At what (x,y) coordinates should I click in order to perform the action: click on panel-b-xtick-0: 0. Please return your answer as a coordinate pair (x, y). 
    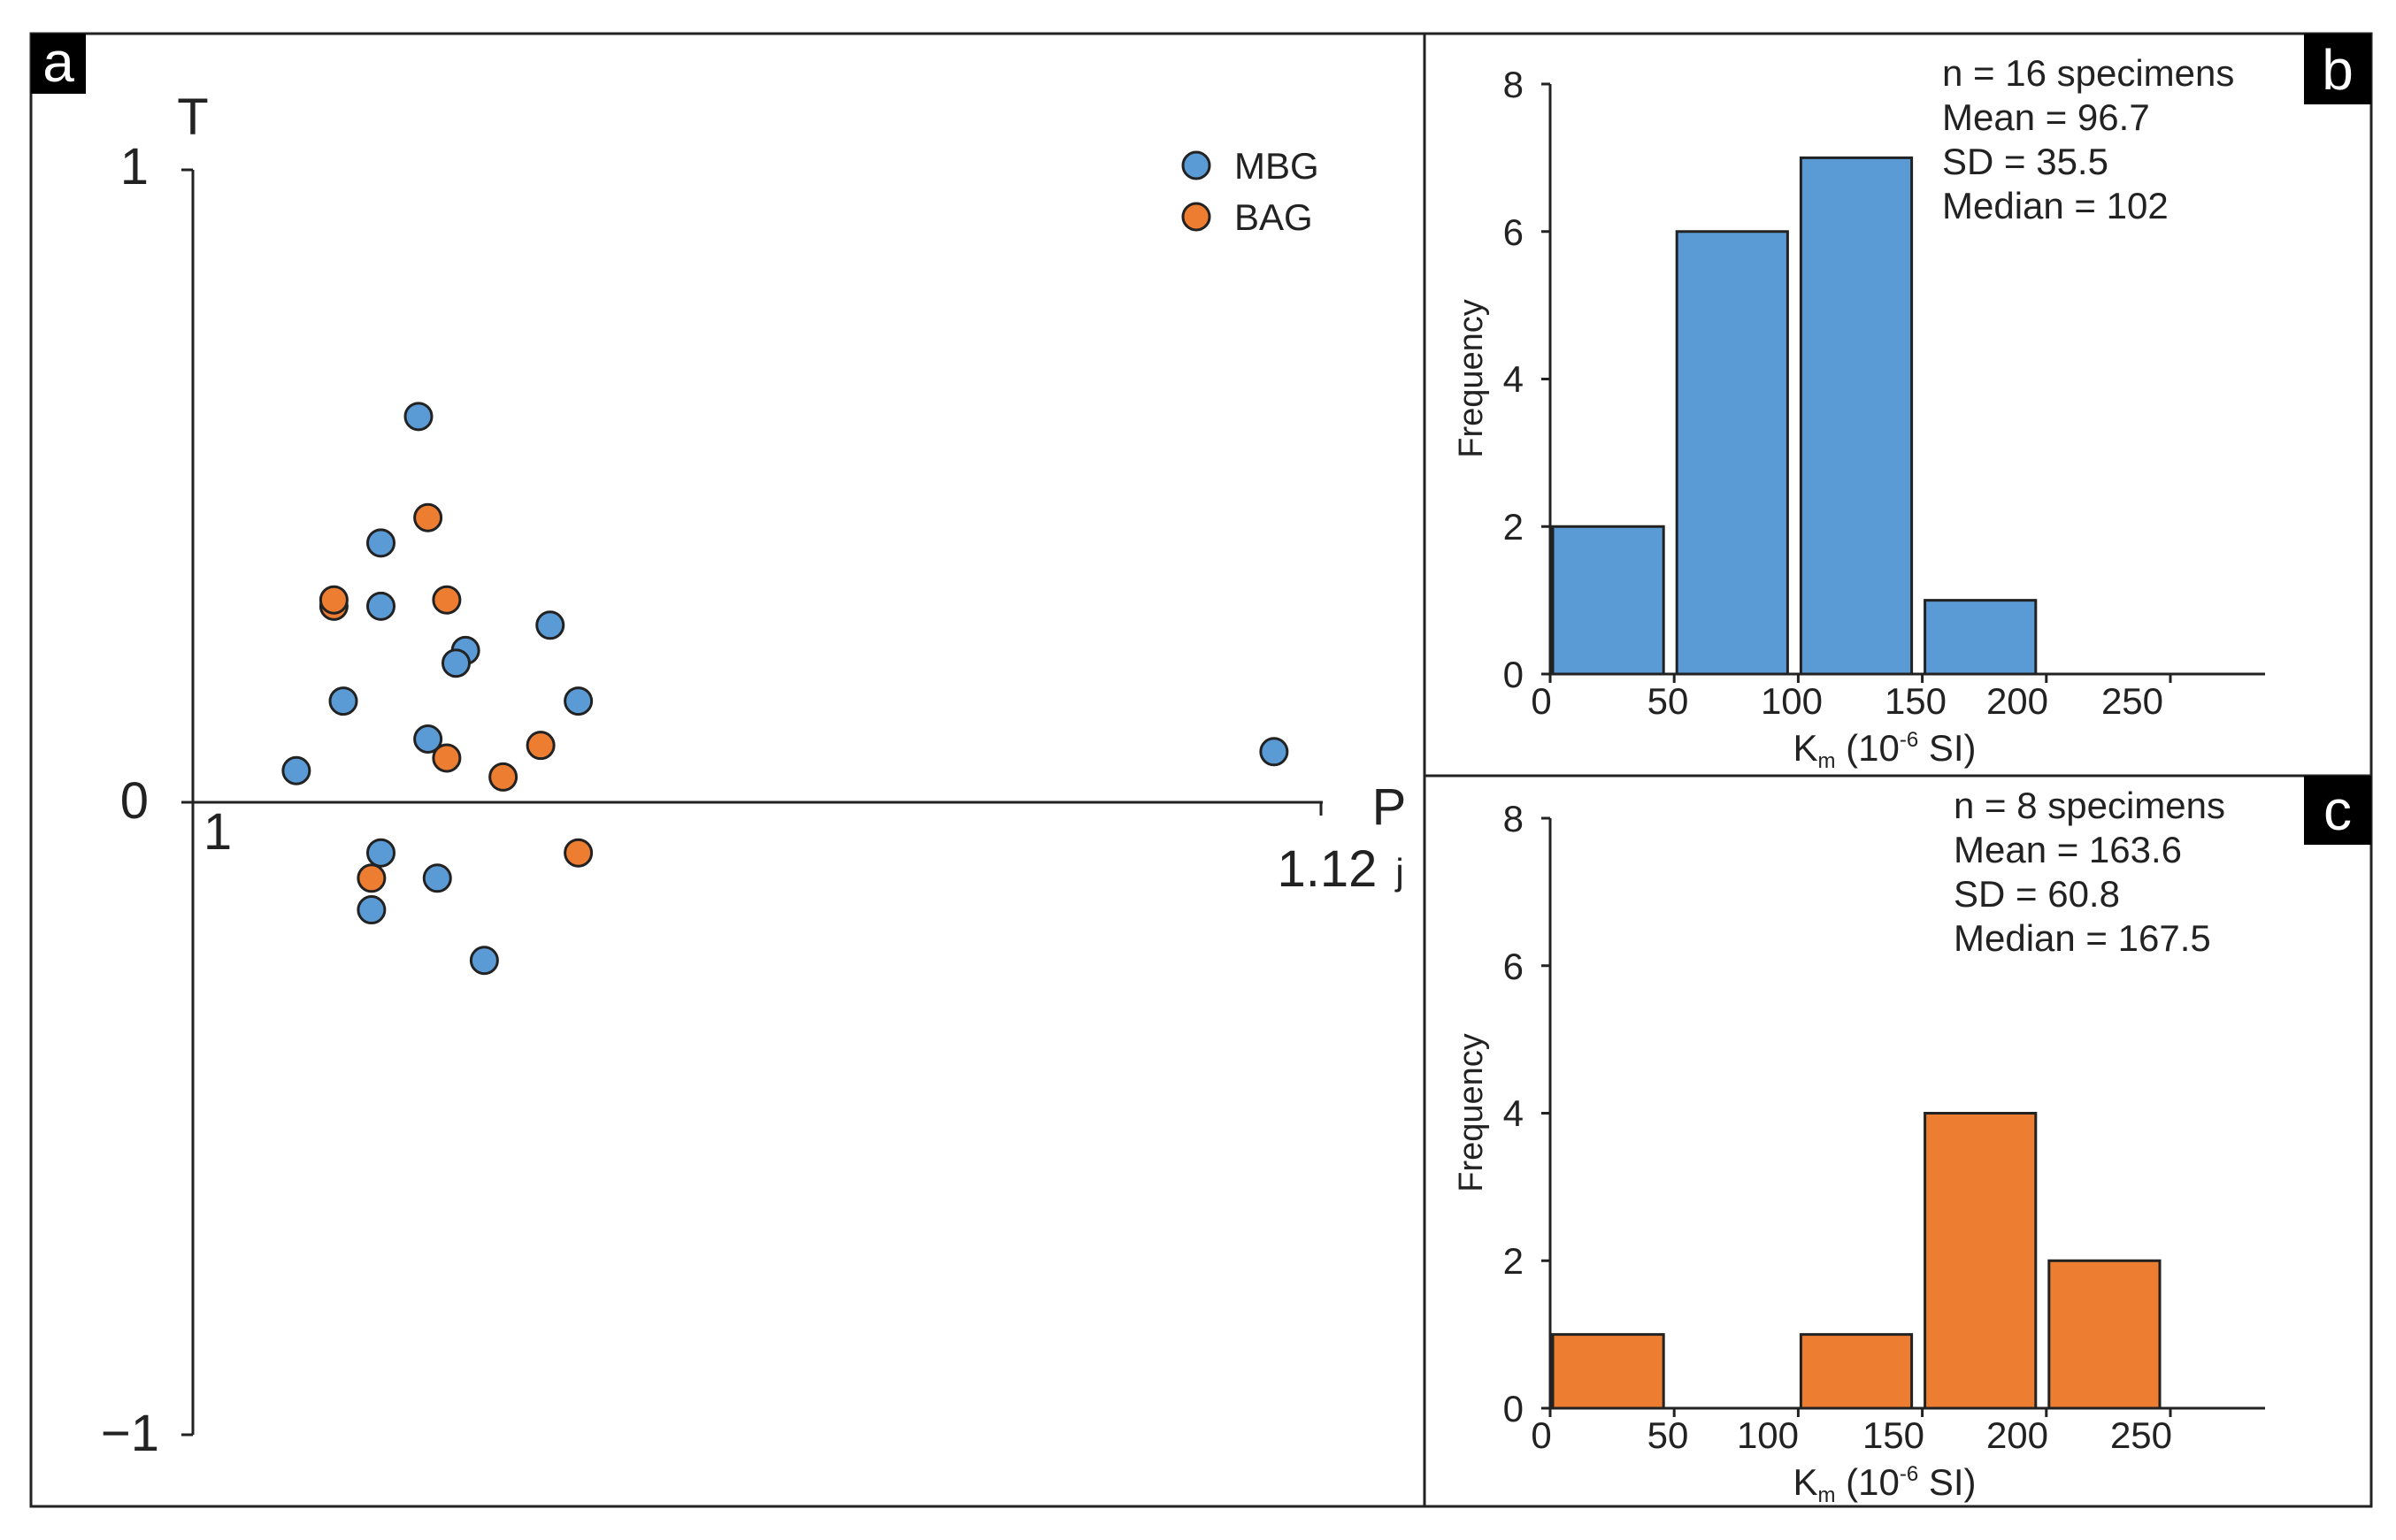
    Looking at the image, I should click on (1541, 701).